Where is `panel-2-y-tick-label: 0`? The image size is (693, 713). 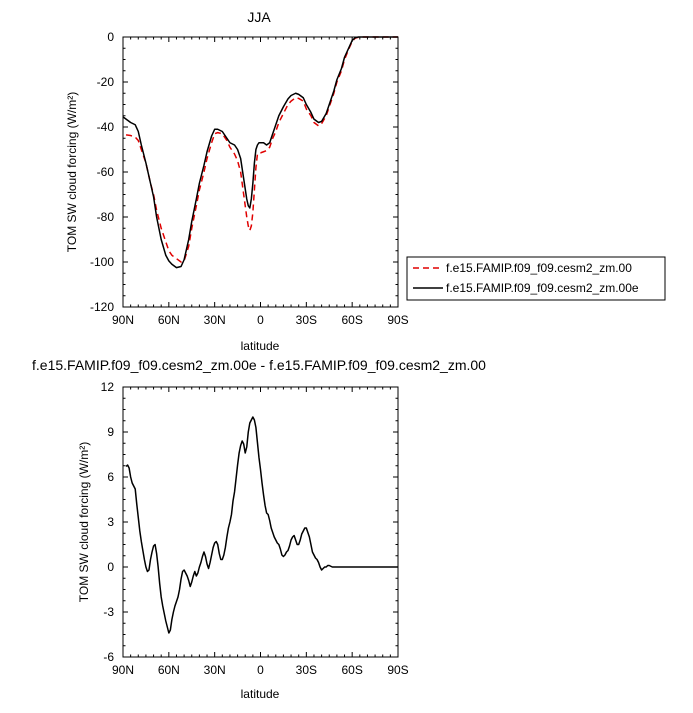
panel-2-y-tick-label: 0 is located at coordinates (110, 567).